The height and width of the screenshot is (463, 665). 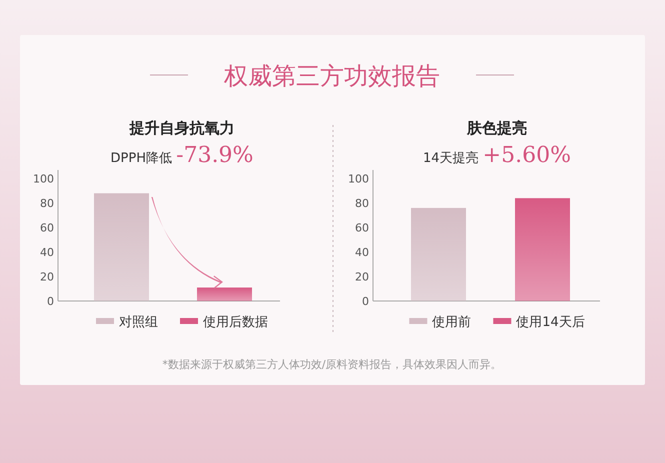 I want to click on text: 权威第三方功效报告, so click(x=331, y=76).